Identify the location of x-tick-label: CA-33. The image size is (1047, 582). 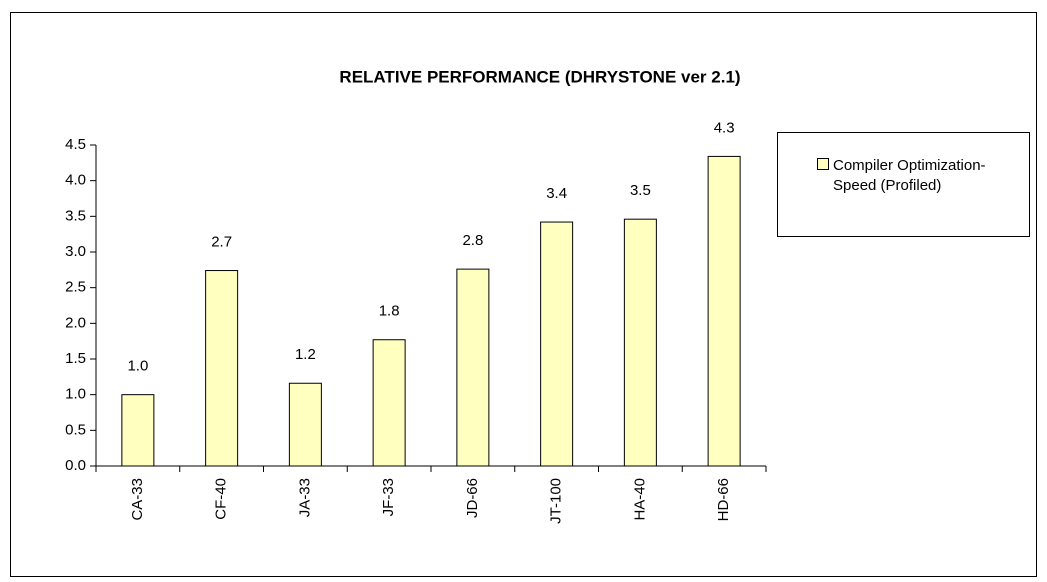
(137, 499).